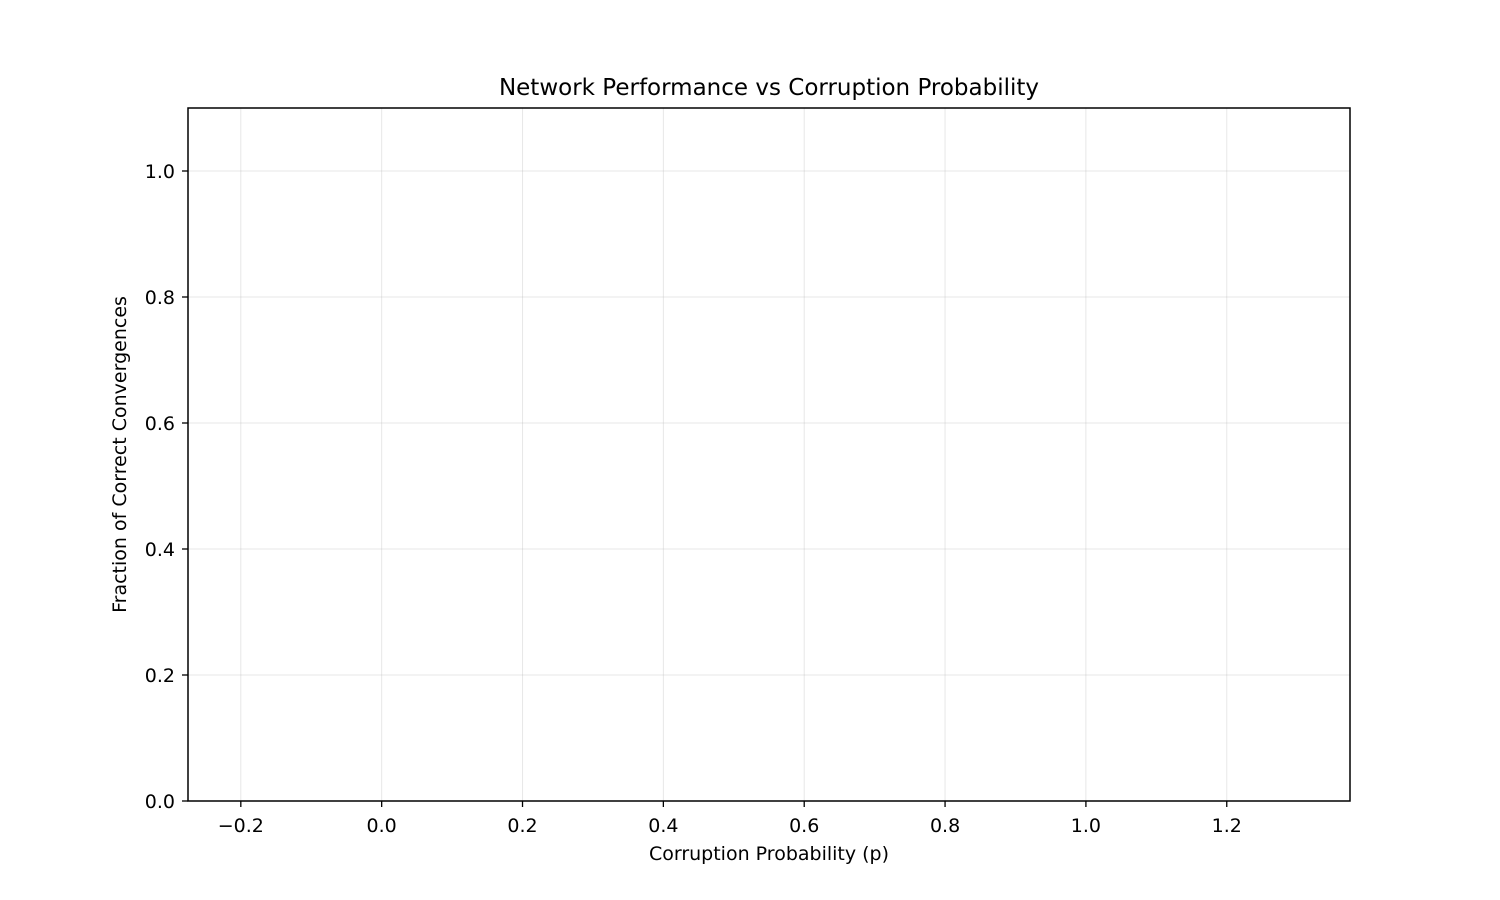 The image size is (1500, 900). I want to click on y-tick-label: 0.8, so click(160, 298).